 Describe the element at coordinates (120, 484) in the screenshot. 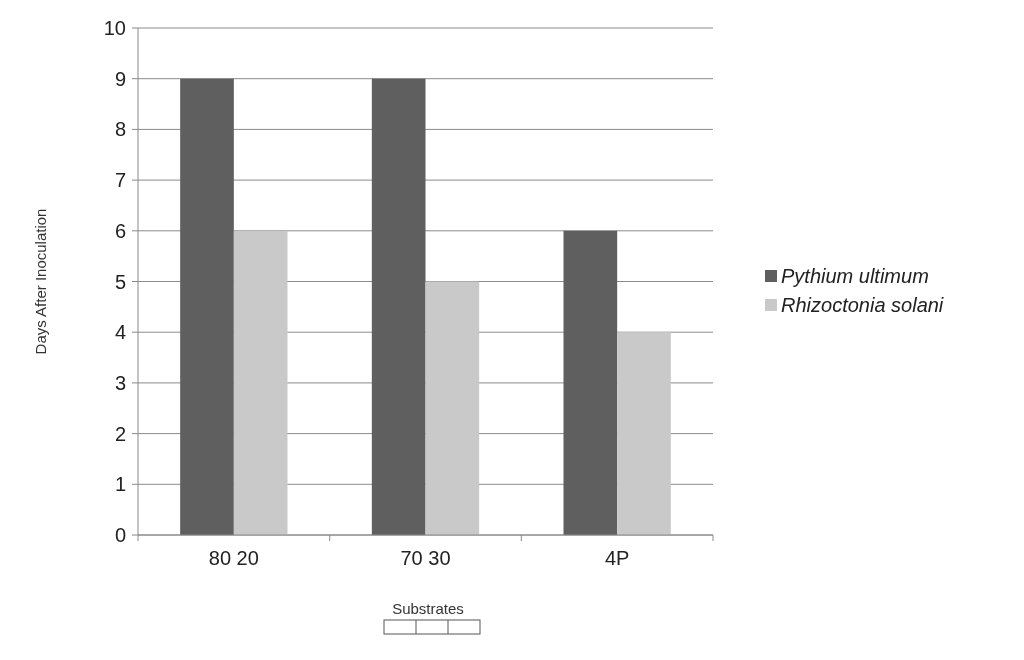

I see `y-tick-label: 1` at that location.